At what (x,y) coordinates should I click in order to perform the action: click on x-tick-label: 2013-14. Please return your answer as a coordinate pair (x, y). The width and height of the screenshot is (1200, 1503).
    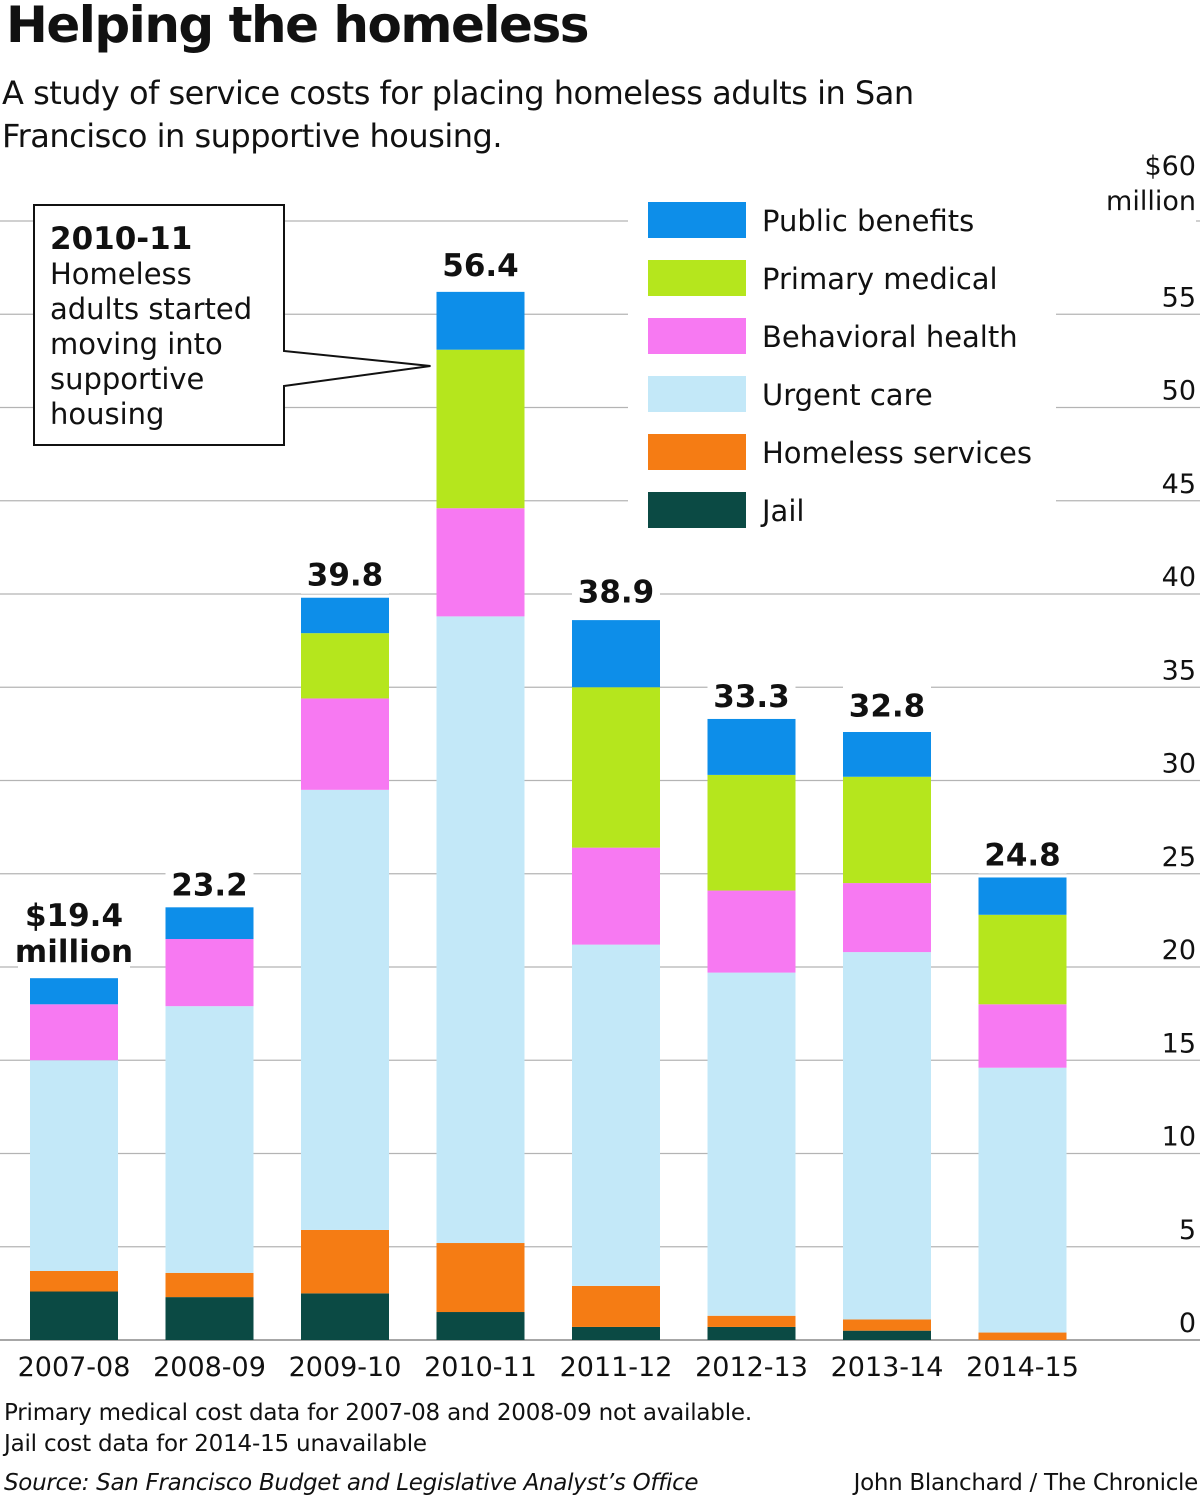
    Looking at the image, I should click on (887, 1367).